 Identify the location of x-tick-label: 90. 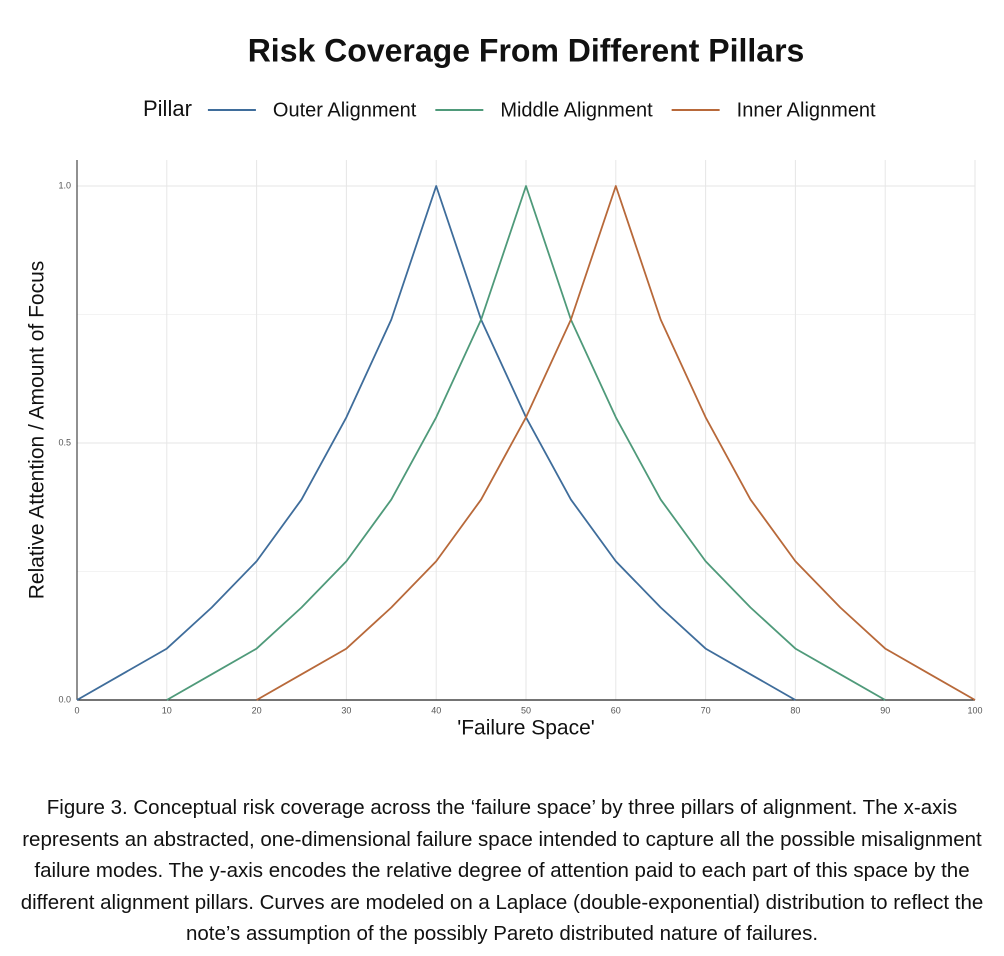
(885, 710).